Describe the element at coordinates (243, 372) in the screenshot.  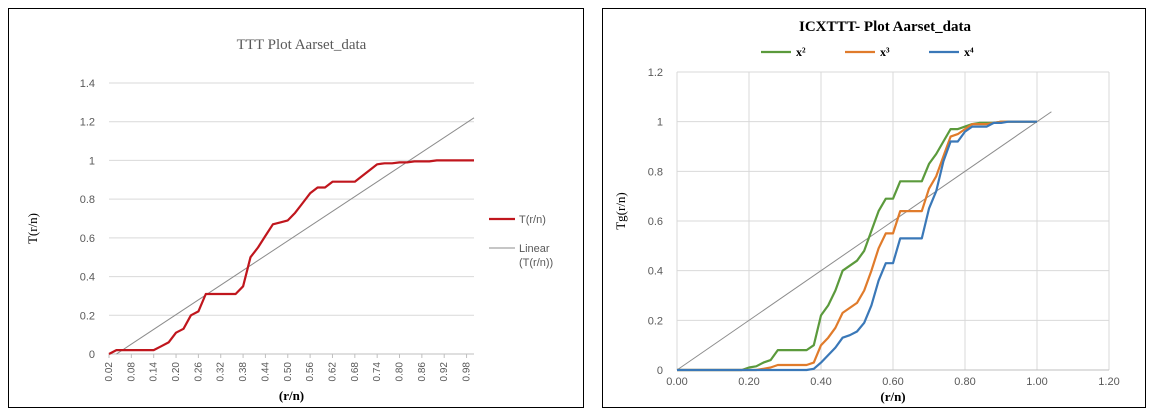
I see `x-tick-label: 0.38` at that location.